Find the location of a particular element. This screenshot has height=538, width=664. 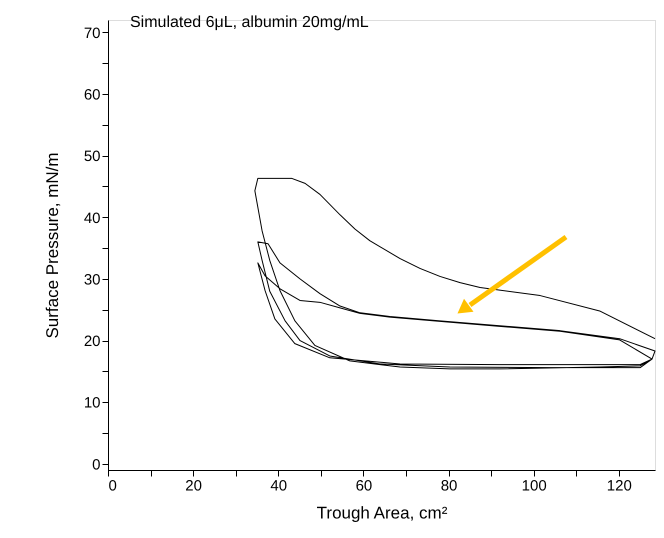

y-tick-label: 60 is located at coordinates (92, 95).